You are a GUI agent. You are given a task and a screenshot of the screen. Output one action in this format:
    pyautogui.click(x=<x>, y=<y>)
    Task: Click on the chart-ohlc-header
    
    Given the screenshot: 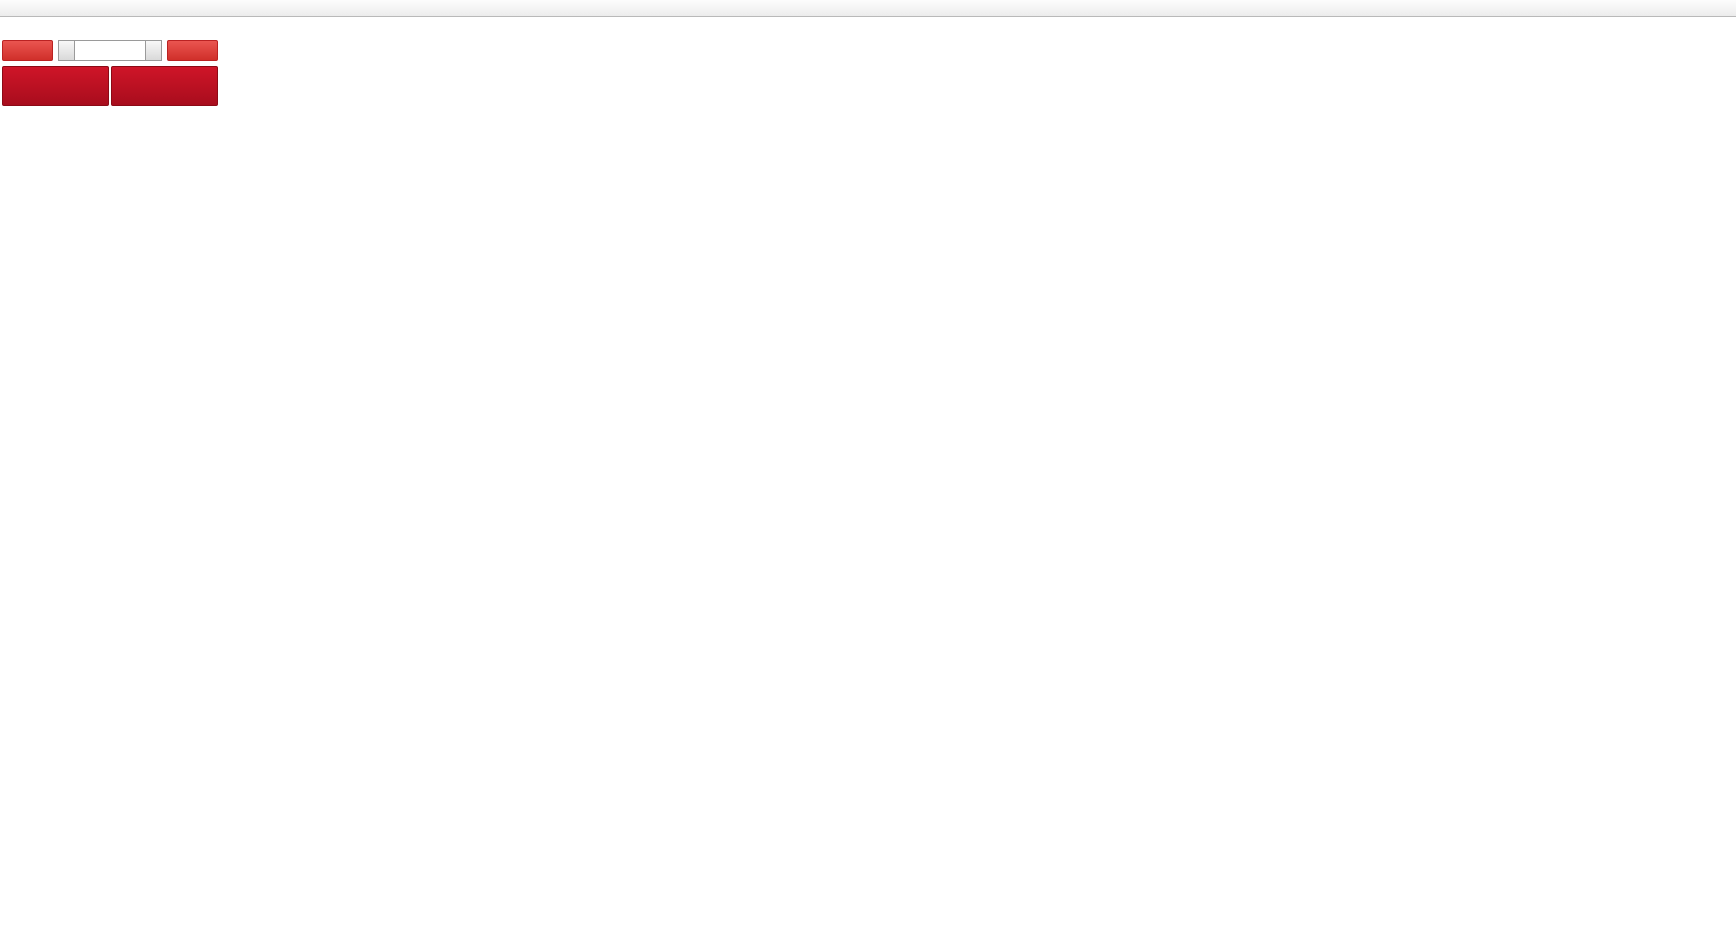 What is the action you would take?
    pyautogui.click(x=21, y=27)
    